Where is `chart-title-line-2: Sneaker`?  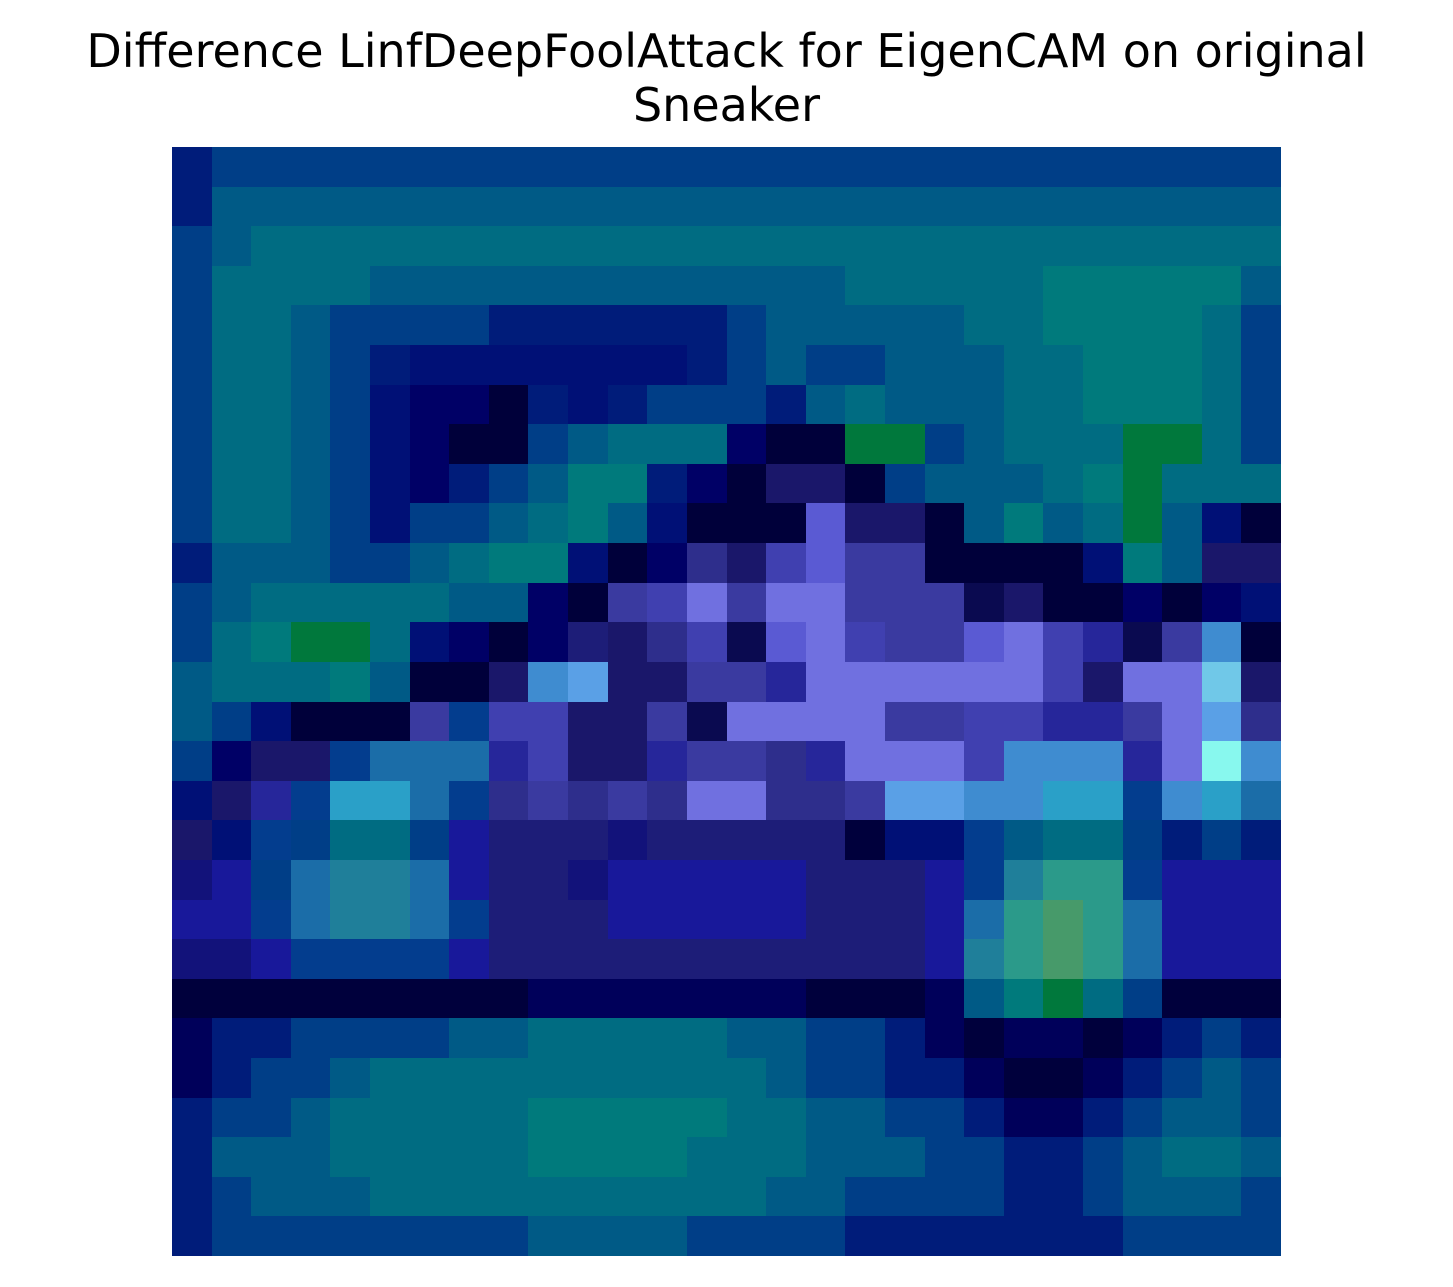 chart-title-line-2: Sneaker is located at coordinates (726, 105).